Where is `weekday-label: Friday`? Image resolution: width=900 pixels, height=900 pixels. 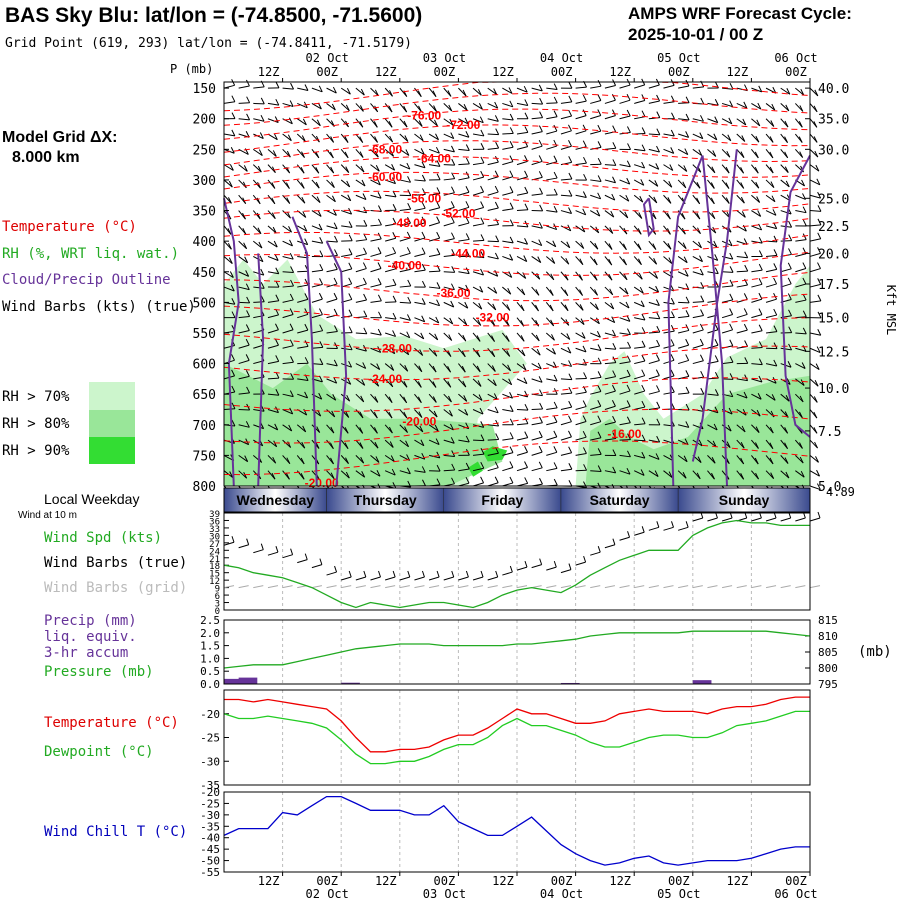
weekday-label: Friday is located at coordinates (502, 500).